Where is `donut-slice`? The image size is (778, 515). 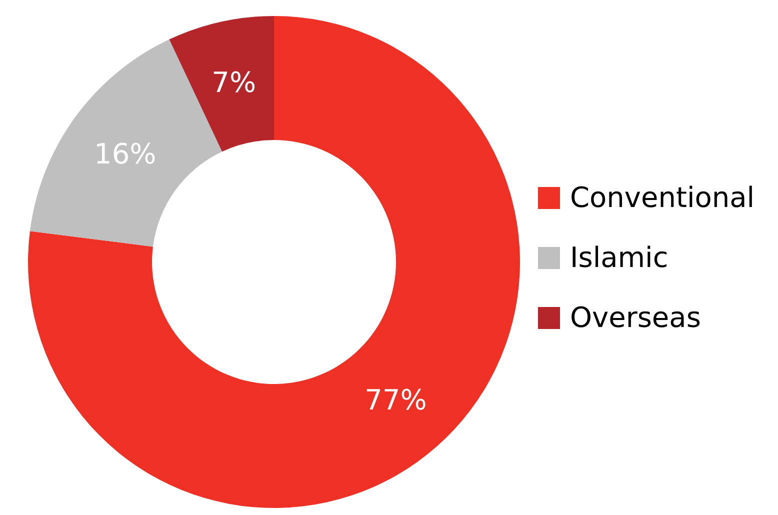 donut-slice is located at coordinates (221, 84).